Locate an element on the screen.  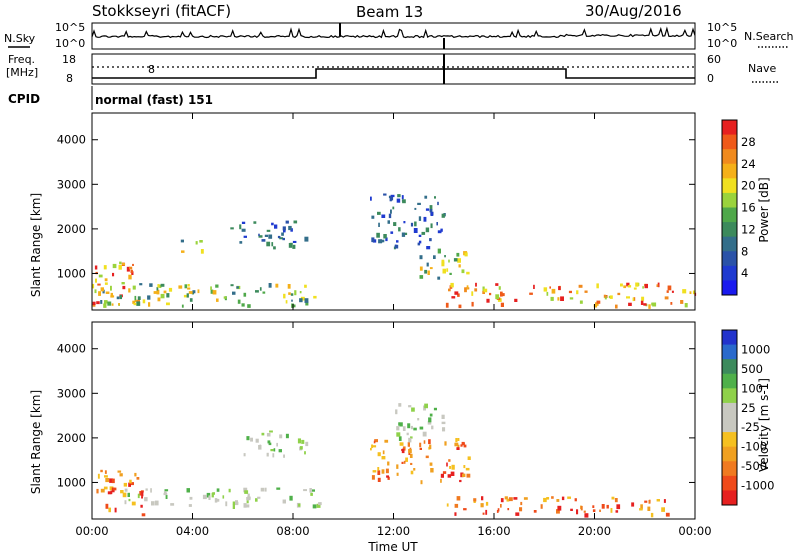
noise-right-tick-bottom: 10^0 is located at coordinates (722, 43).